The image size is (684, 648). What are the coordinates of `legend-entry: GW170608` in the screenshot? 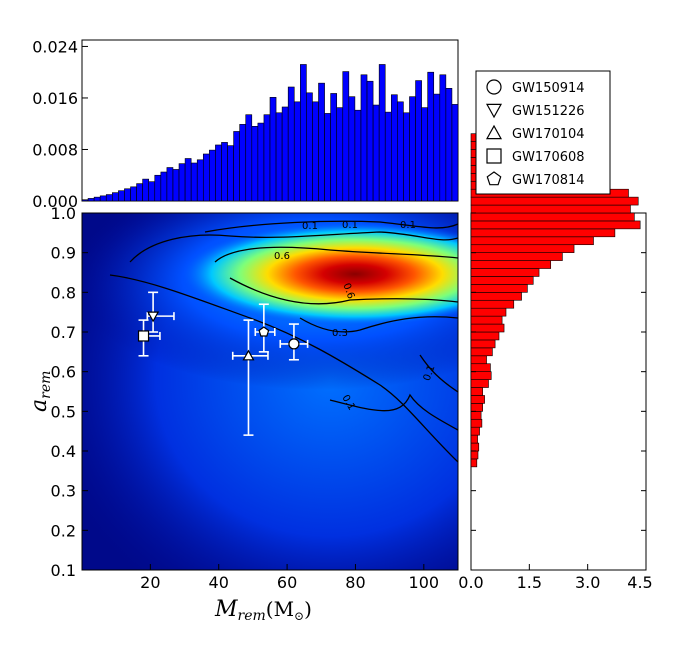 It's located at (535, 156).